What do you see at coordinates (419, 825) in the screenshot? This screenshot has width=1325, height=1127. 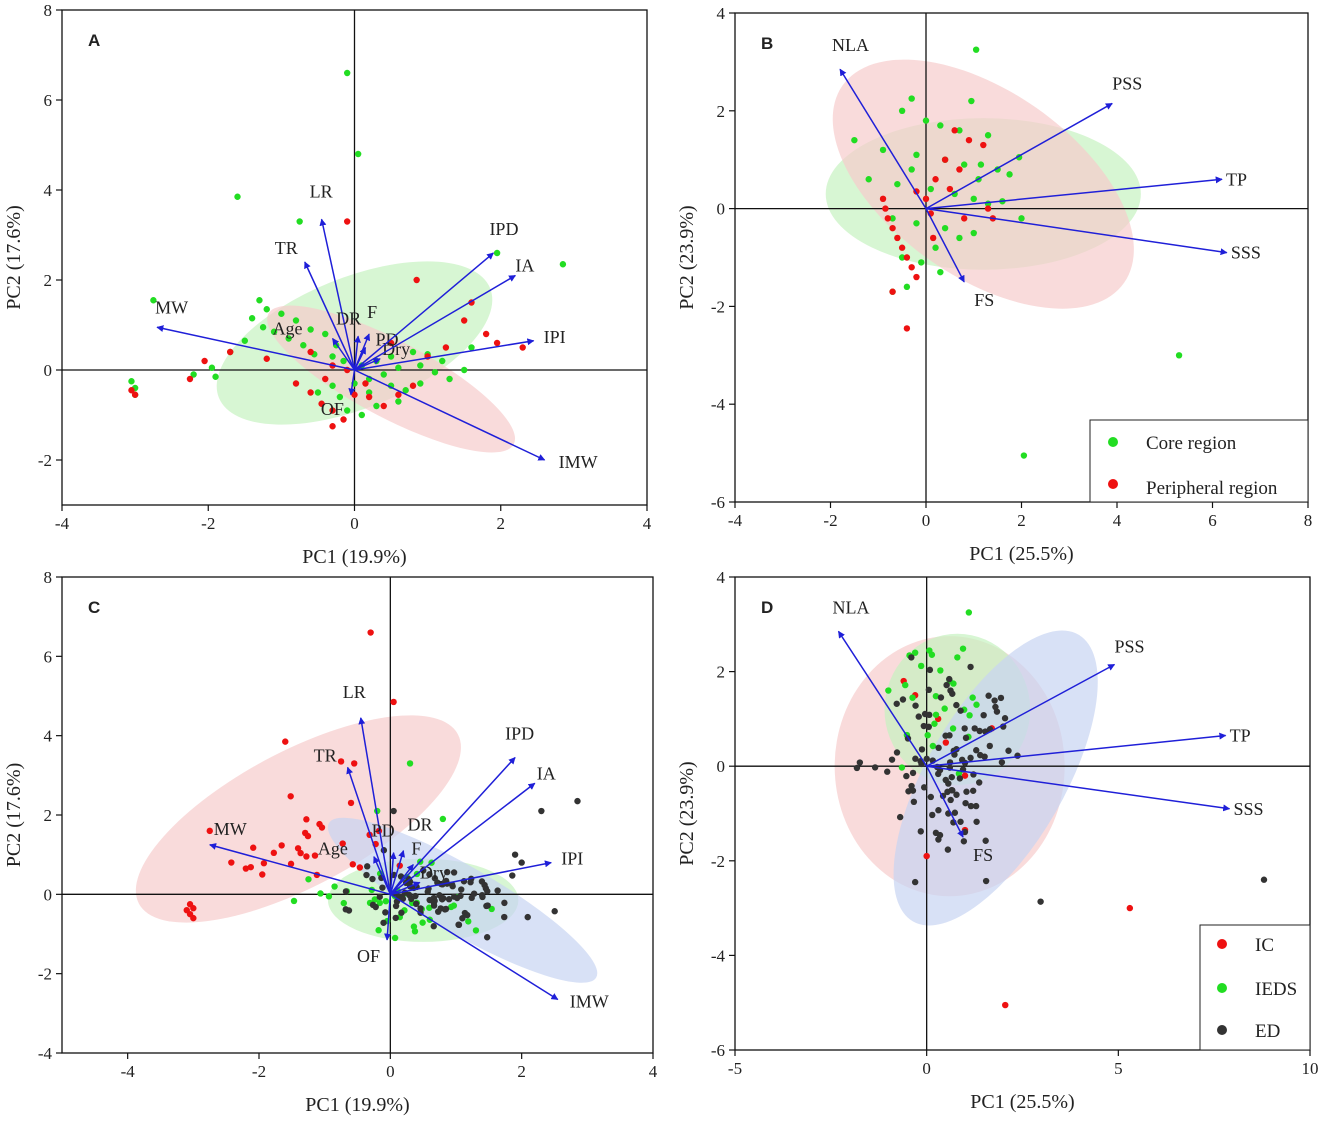 I see `loading-label-dr: DR` at bounding box center [419, 825].